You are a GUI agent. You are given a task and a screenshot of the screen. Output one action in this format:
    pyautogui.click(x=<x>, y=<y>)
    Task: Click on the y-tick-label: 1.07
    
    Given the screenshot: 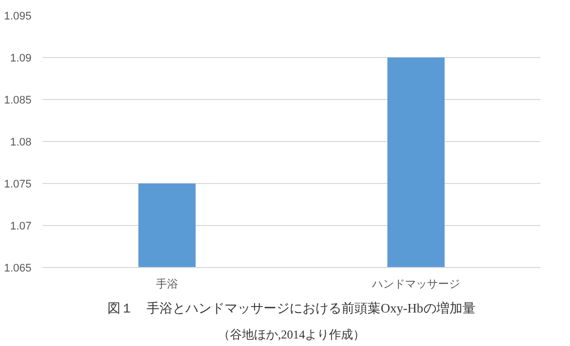 What is the action you would take?
    pyautogui.click(x=21, y=226)
    